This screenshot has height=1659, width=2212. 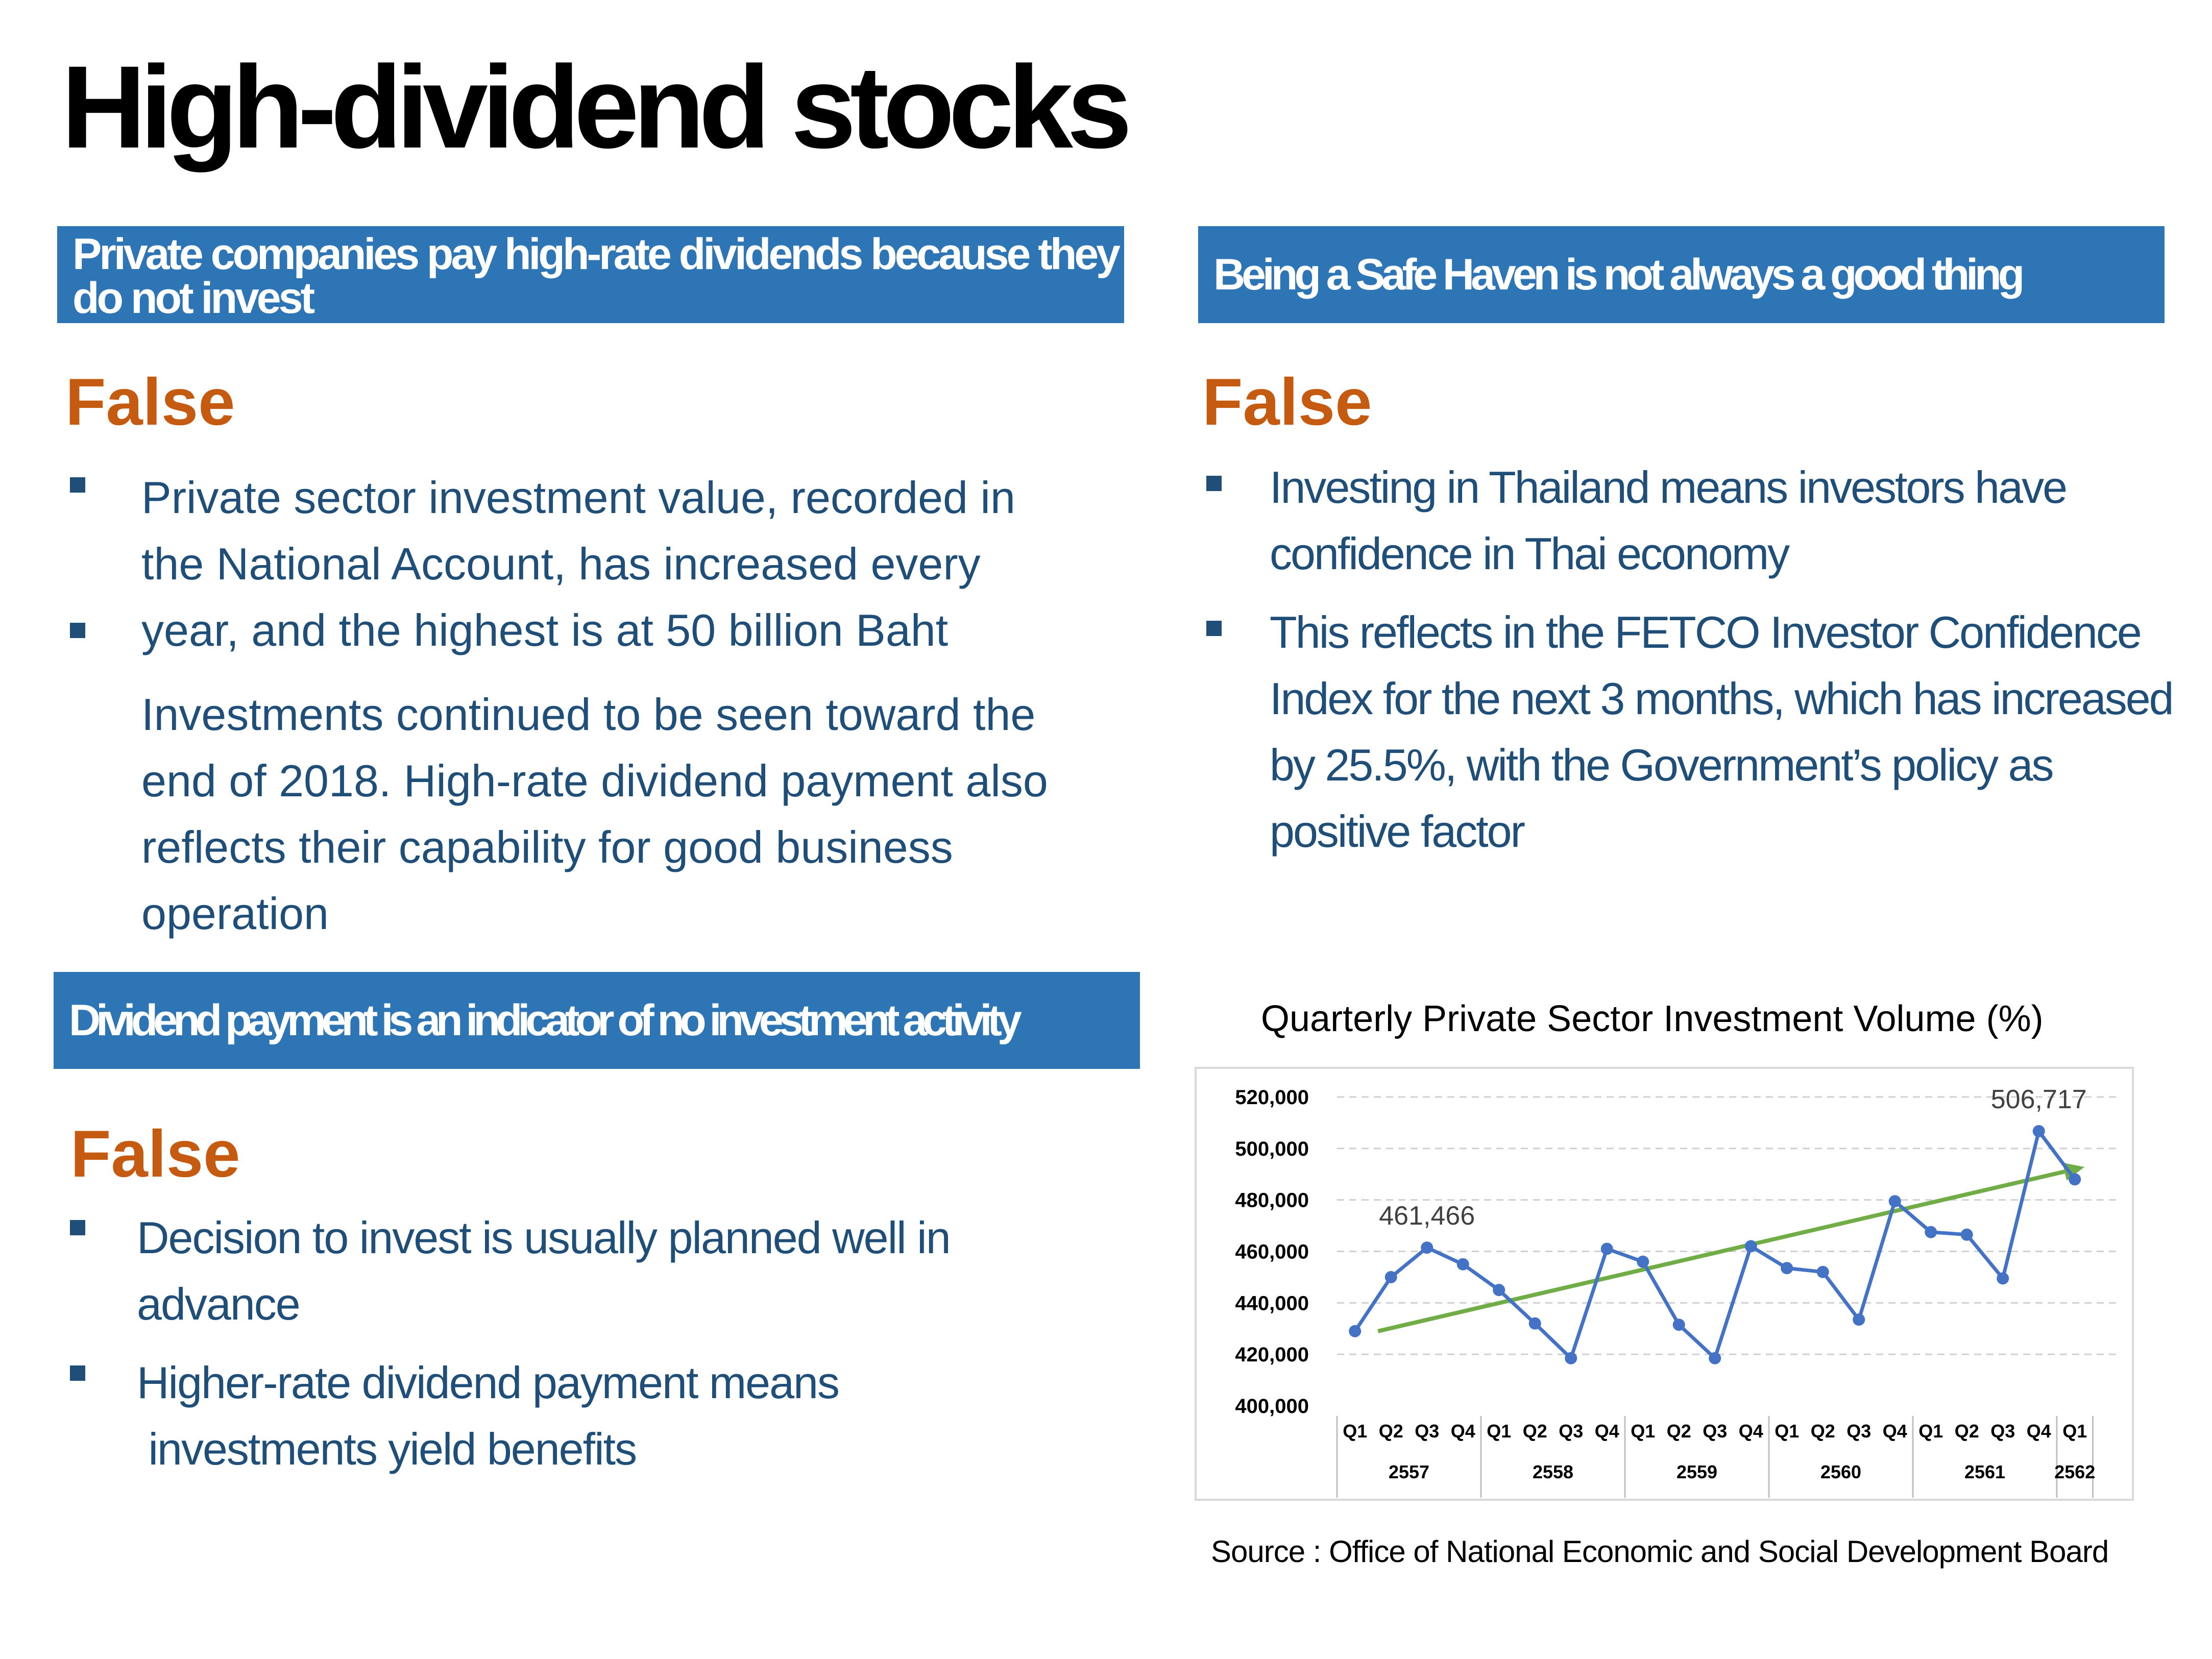 What do you see at coordinates (219, 1304) in the screenshot?
I see `panel3-bullet1-line-2: advance` at bounding box center [219, 1304].